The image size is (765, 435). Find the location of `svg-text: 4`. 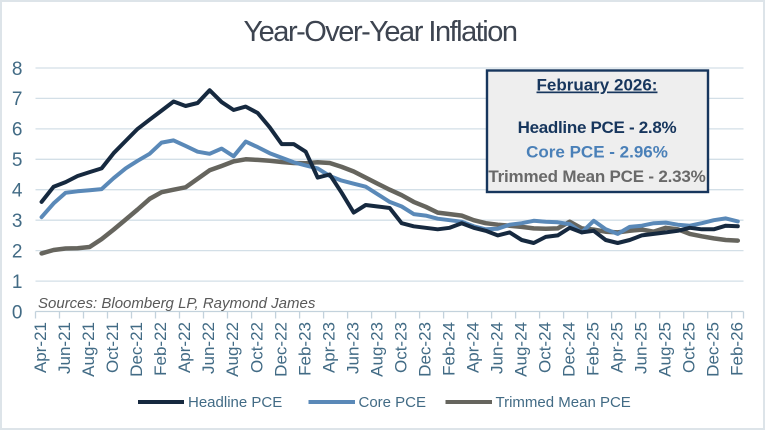

svg-text: 4 is located at coordinates (17, 191).